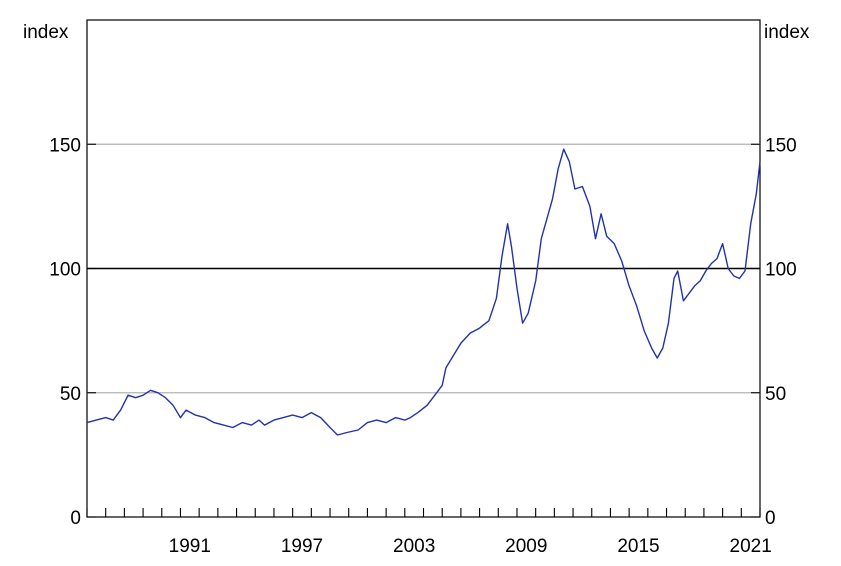  Describe the element at coordinates (638, 546) in the screenshot. I see `x-tick-label-2015: 2015` at that location.